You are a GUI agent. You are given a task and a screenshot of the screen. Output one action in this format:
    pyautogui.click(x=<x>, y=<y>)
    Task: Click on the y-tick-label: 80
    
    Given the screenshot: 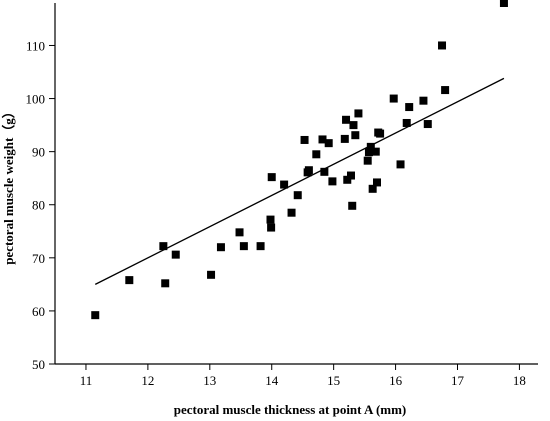 What is the action you would take?
    pyautogui.click(x=38, y=205)
    